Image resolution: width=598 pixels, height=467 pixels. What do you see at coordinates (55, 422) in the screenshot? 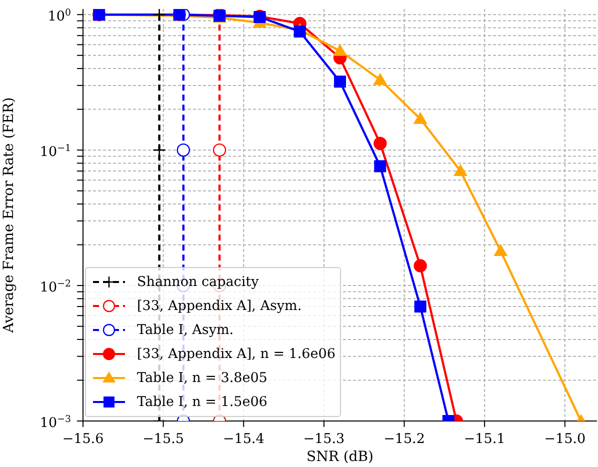
I see `y-tick-label: 10$^{−3}$` at bounding box center [55, 422].